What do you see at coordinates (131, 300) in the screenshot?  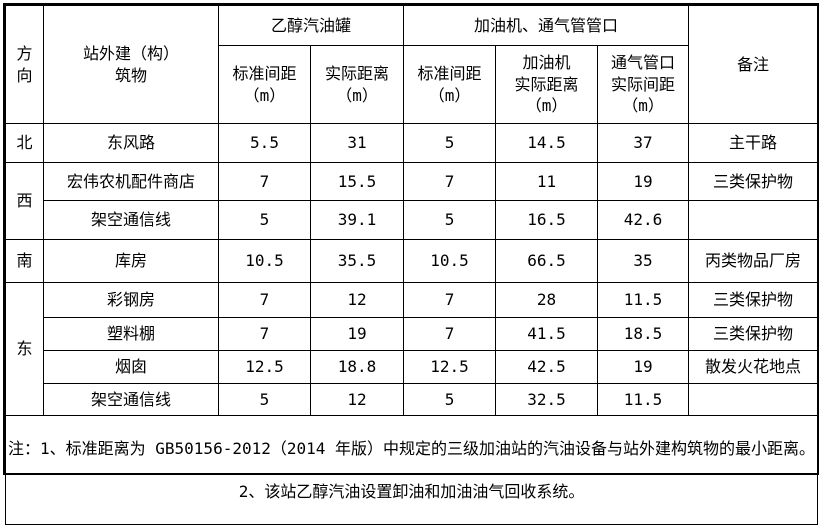 I see `building-cell: 彩钢房` at bounding box center [131, 300].